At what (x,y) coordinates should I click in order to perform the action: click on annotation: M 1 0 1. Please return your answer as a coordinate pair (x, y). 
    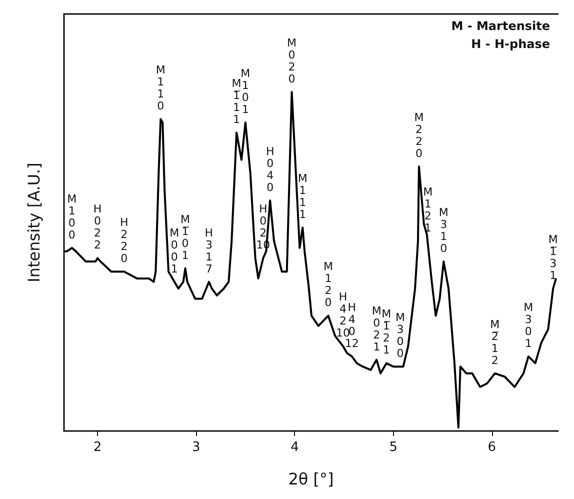
    Looking at the image, I should click on (245, 91).